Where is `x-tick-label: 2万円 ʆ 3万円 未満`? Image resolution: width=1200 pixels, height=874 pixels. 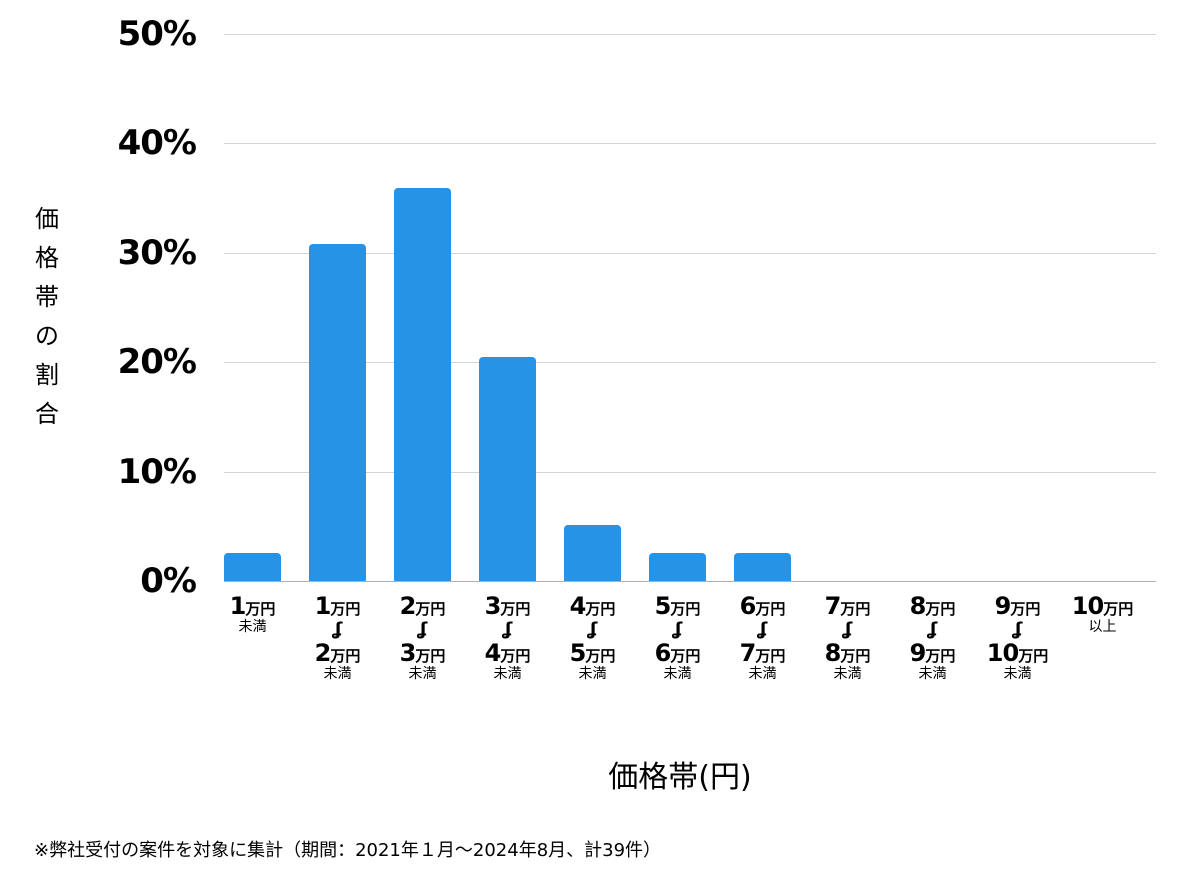
x-tick-label: 2万円 ʆ 3万円 未満 is located at coordinates (422, 637).